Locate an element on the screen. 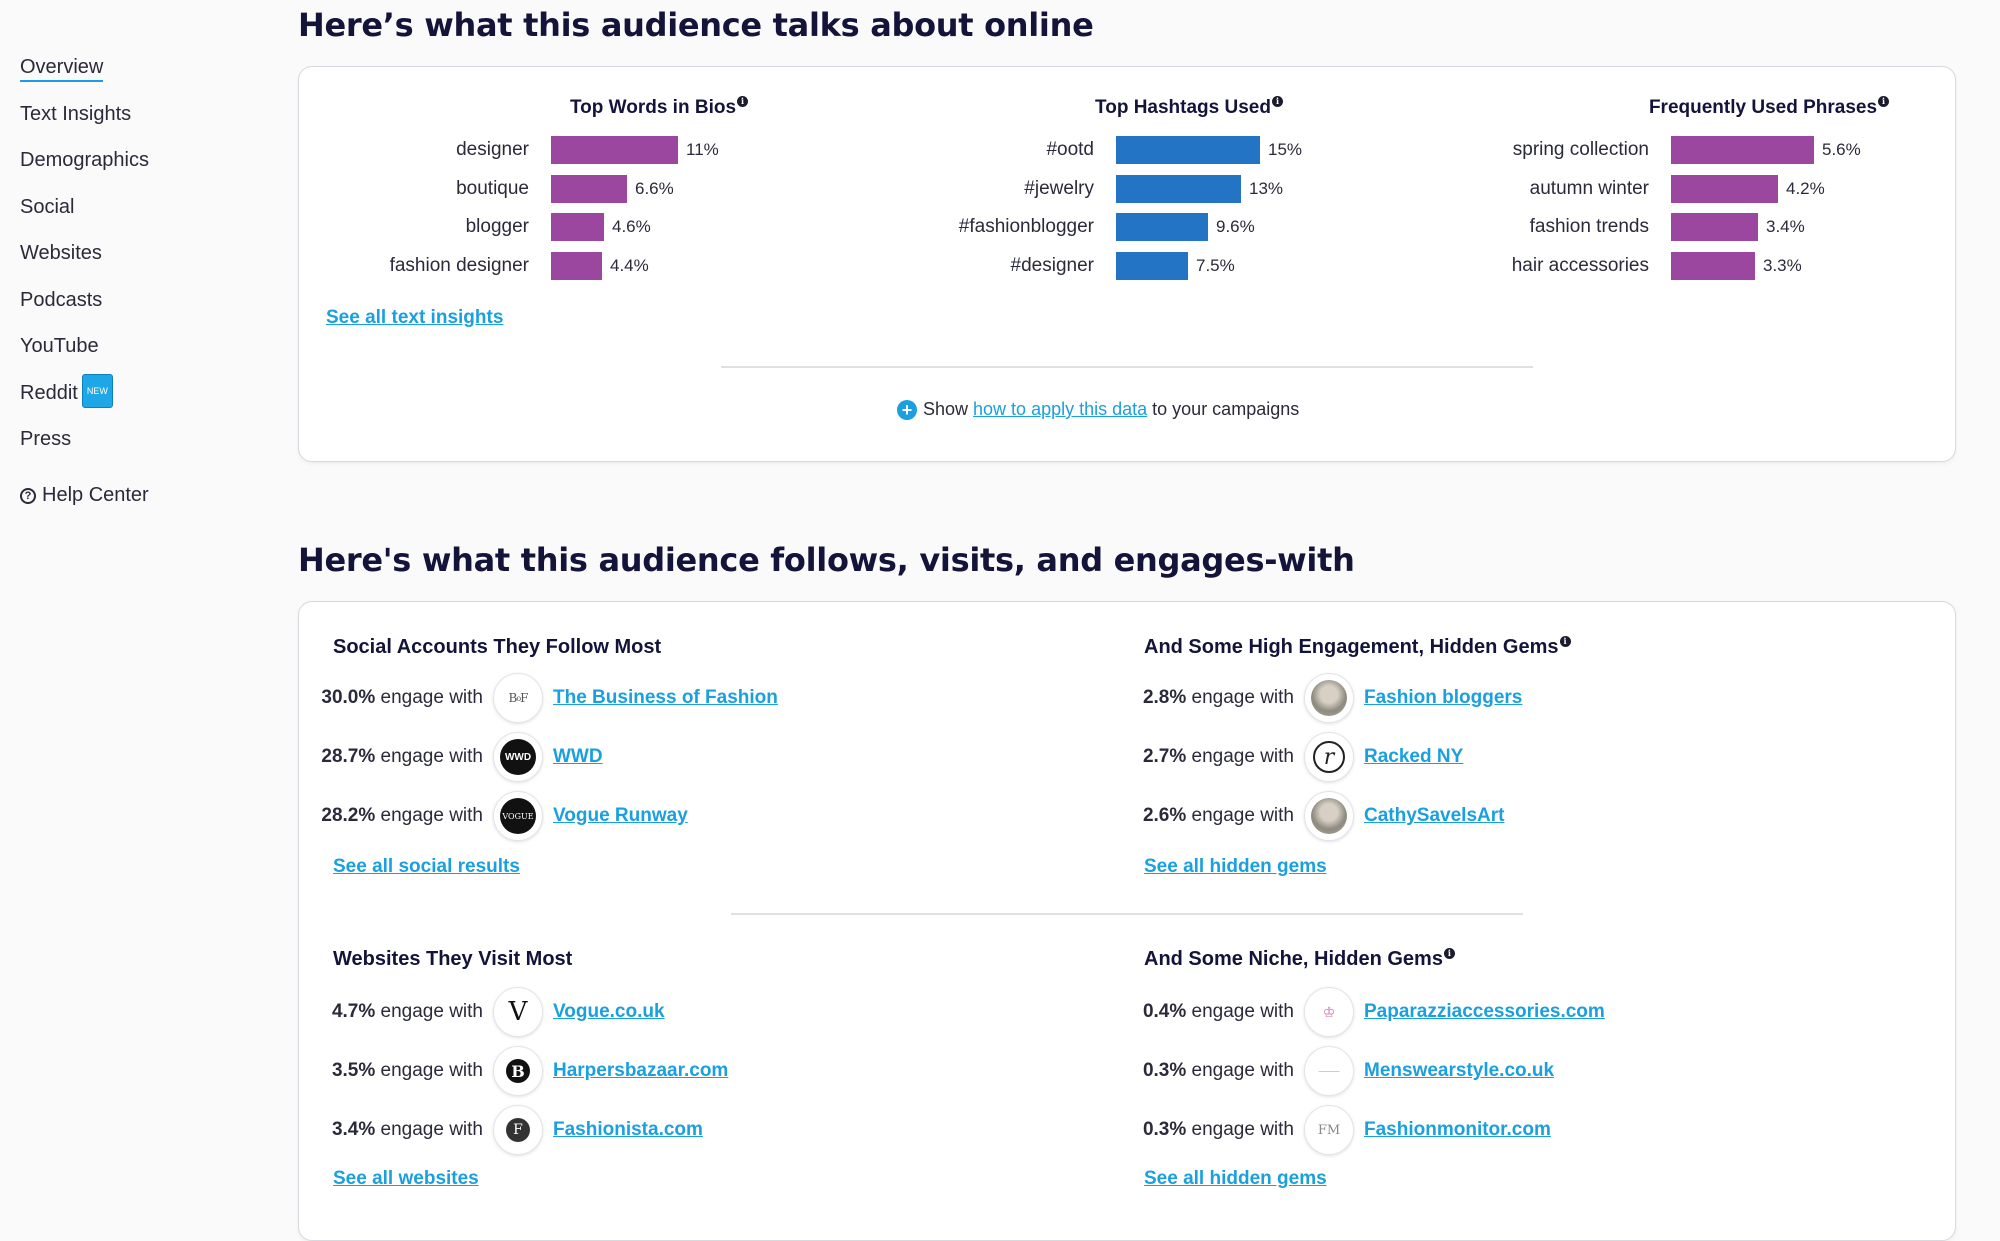 The height and width of the screenshot is (1241, 2000). engagement-row: 2.6% engage with CathySavelsArt is located at coordinates (1309, 816).